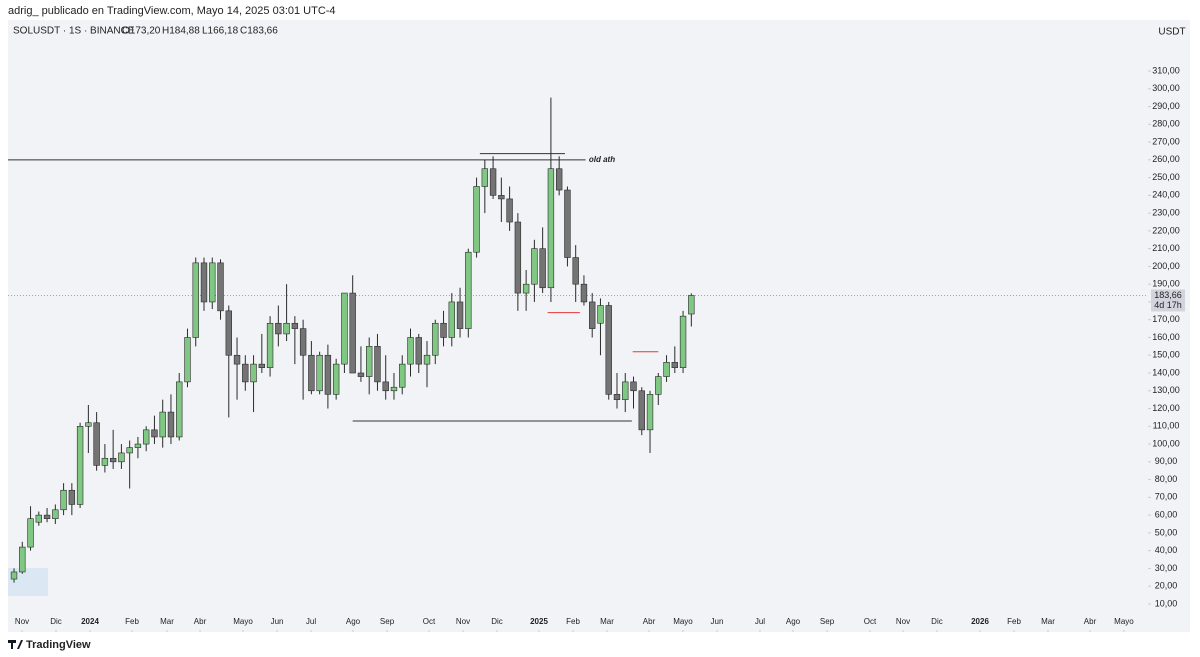  I want to click on y-tick-label: 210,00, so click(1166, 248).